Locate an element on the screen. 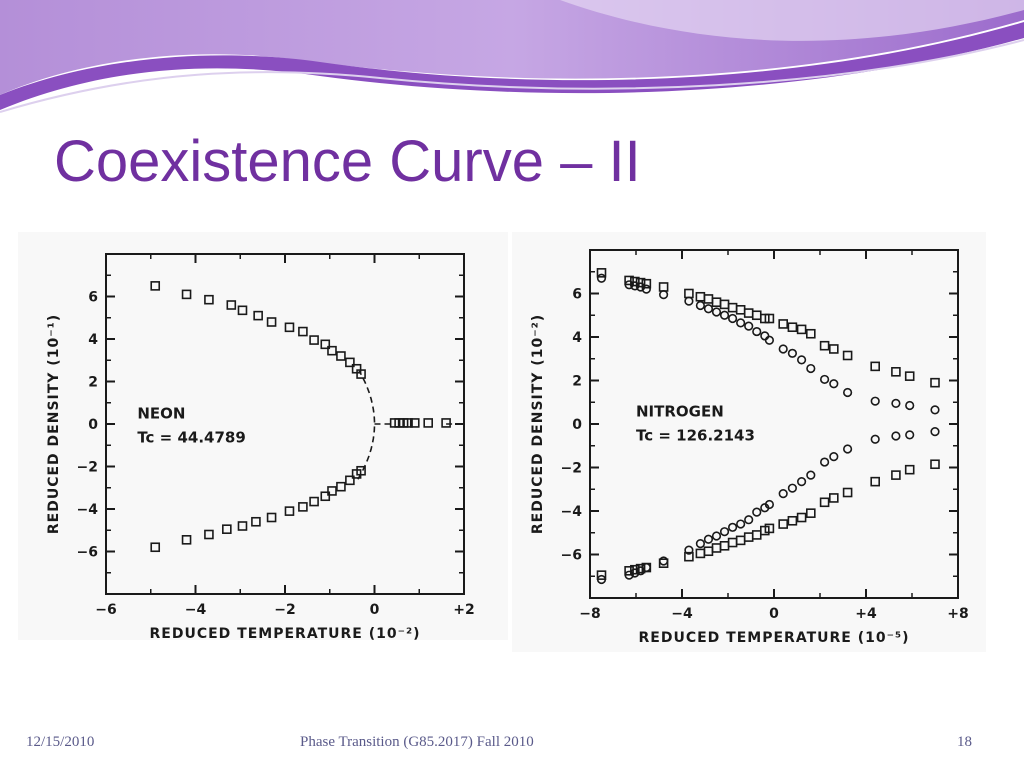 The height and width of the screenshot is (768, 1024). slide-title: Coexistence Curve – II is located at coordinates (347, 161).